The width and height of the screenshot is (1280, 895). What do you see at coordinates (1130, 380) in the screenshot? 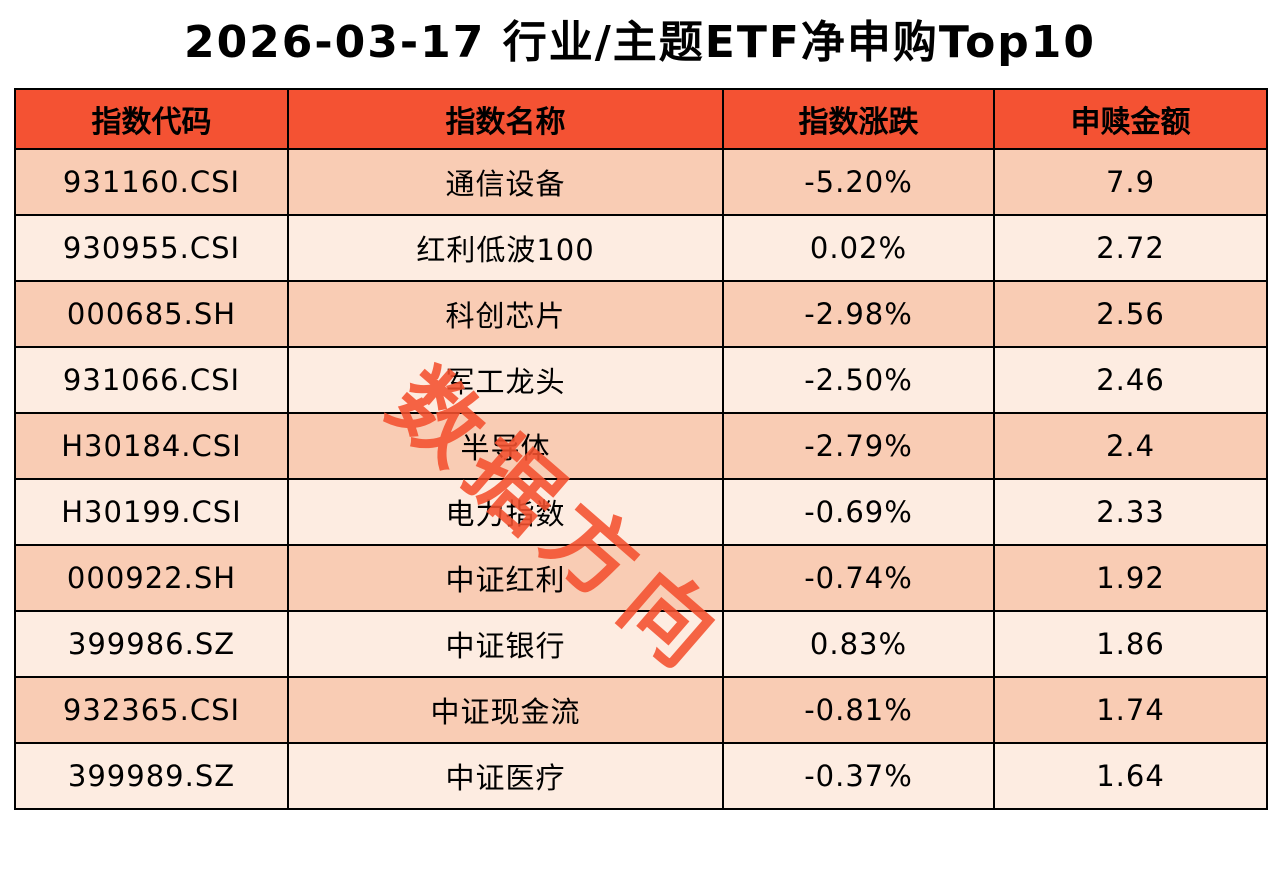
I see `cell-amount: 2.46` at bounding box center [1130, 380].